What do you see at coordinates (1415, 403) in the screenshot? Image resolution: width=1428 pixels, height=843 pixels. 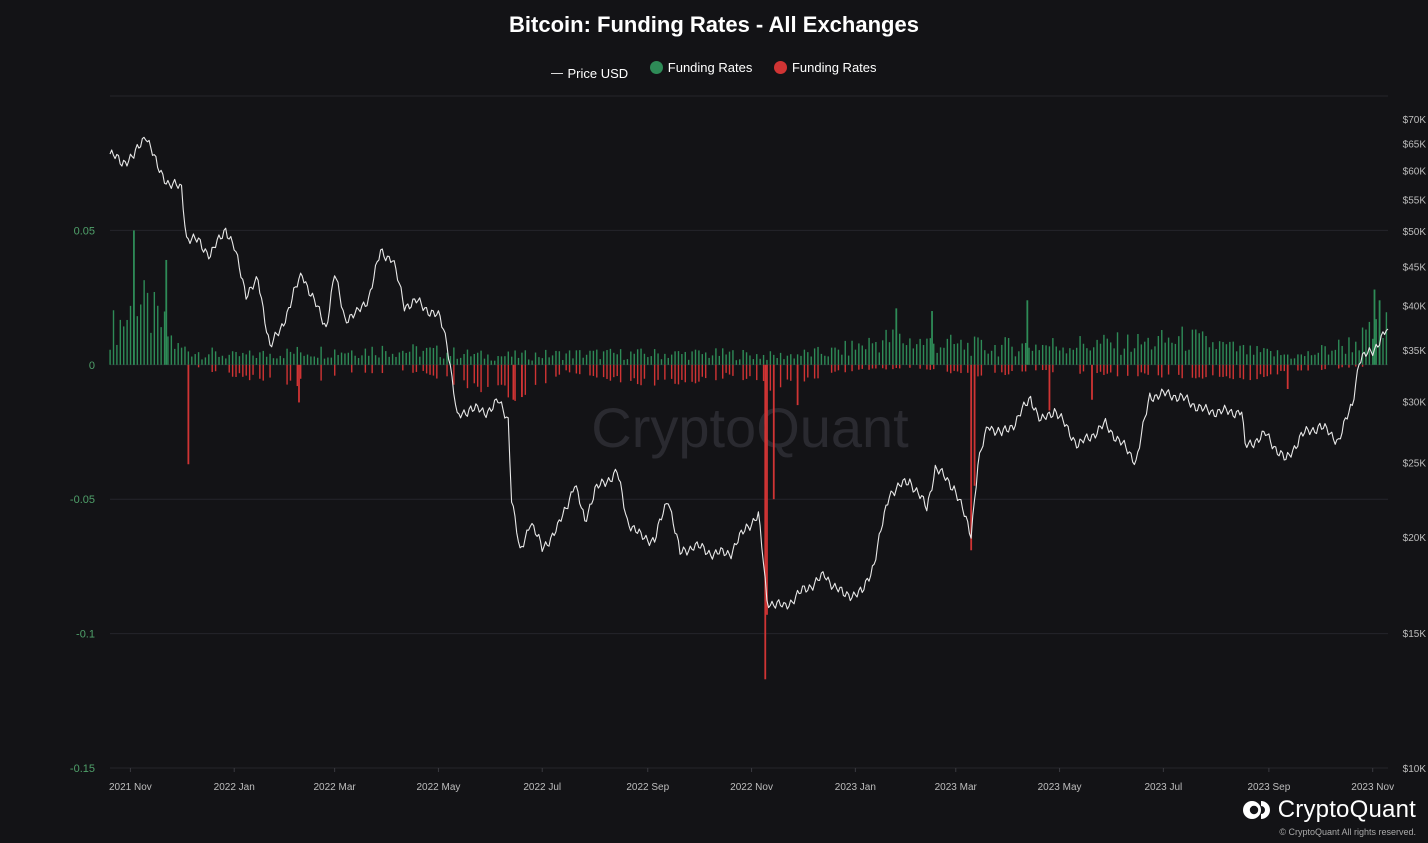 I see `right-tick-label: $30K` at bounding box center [1415, 403].